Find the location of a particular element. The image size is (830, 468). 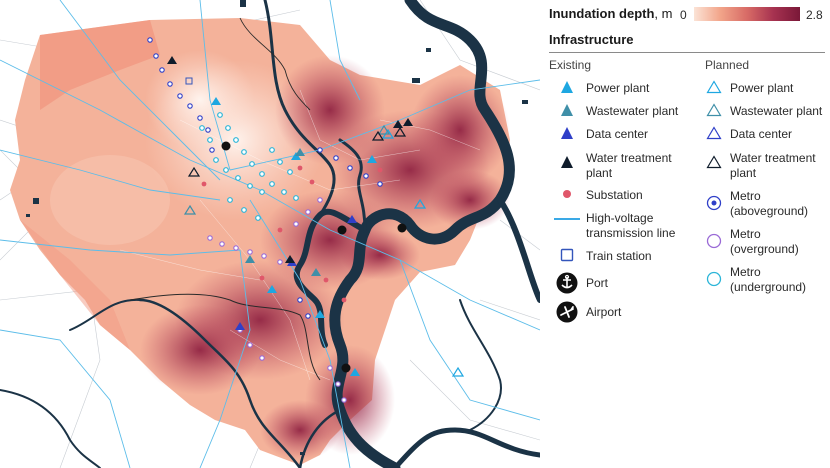

airport is located at coordinates (226, 146).